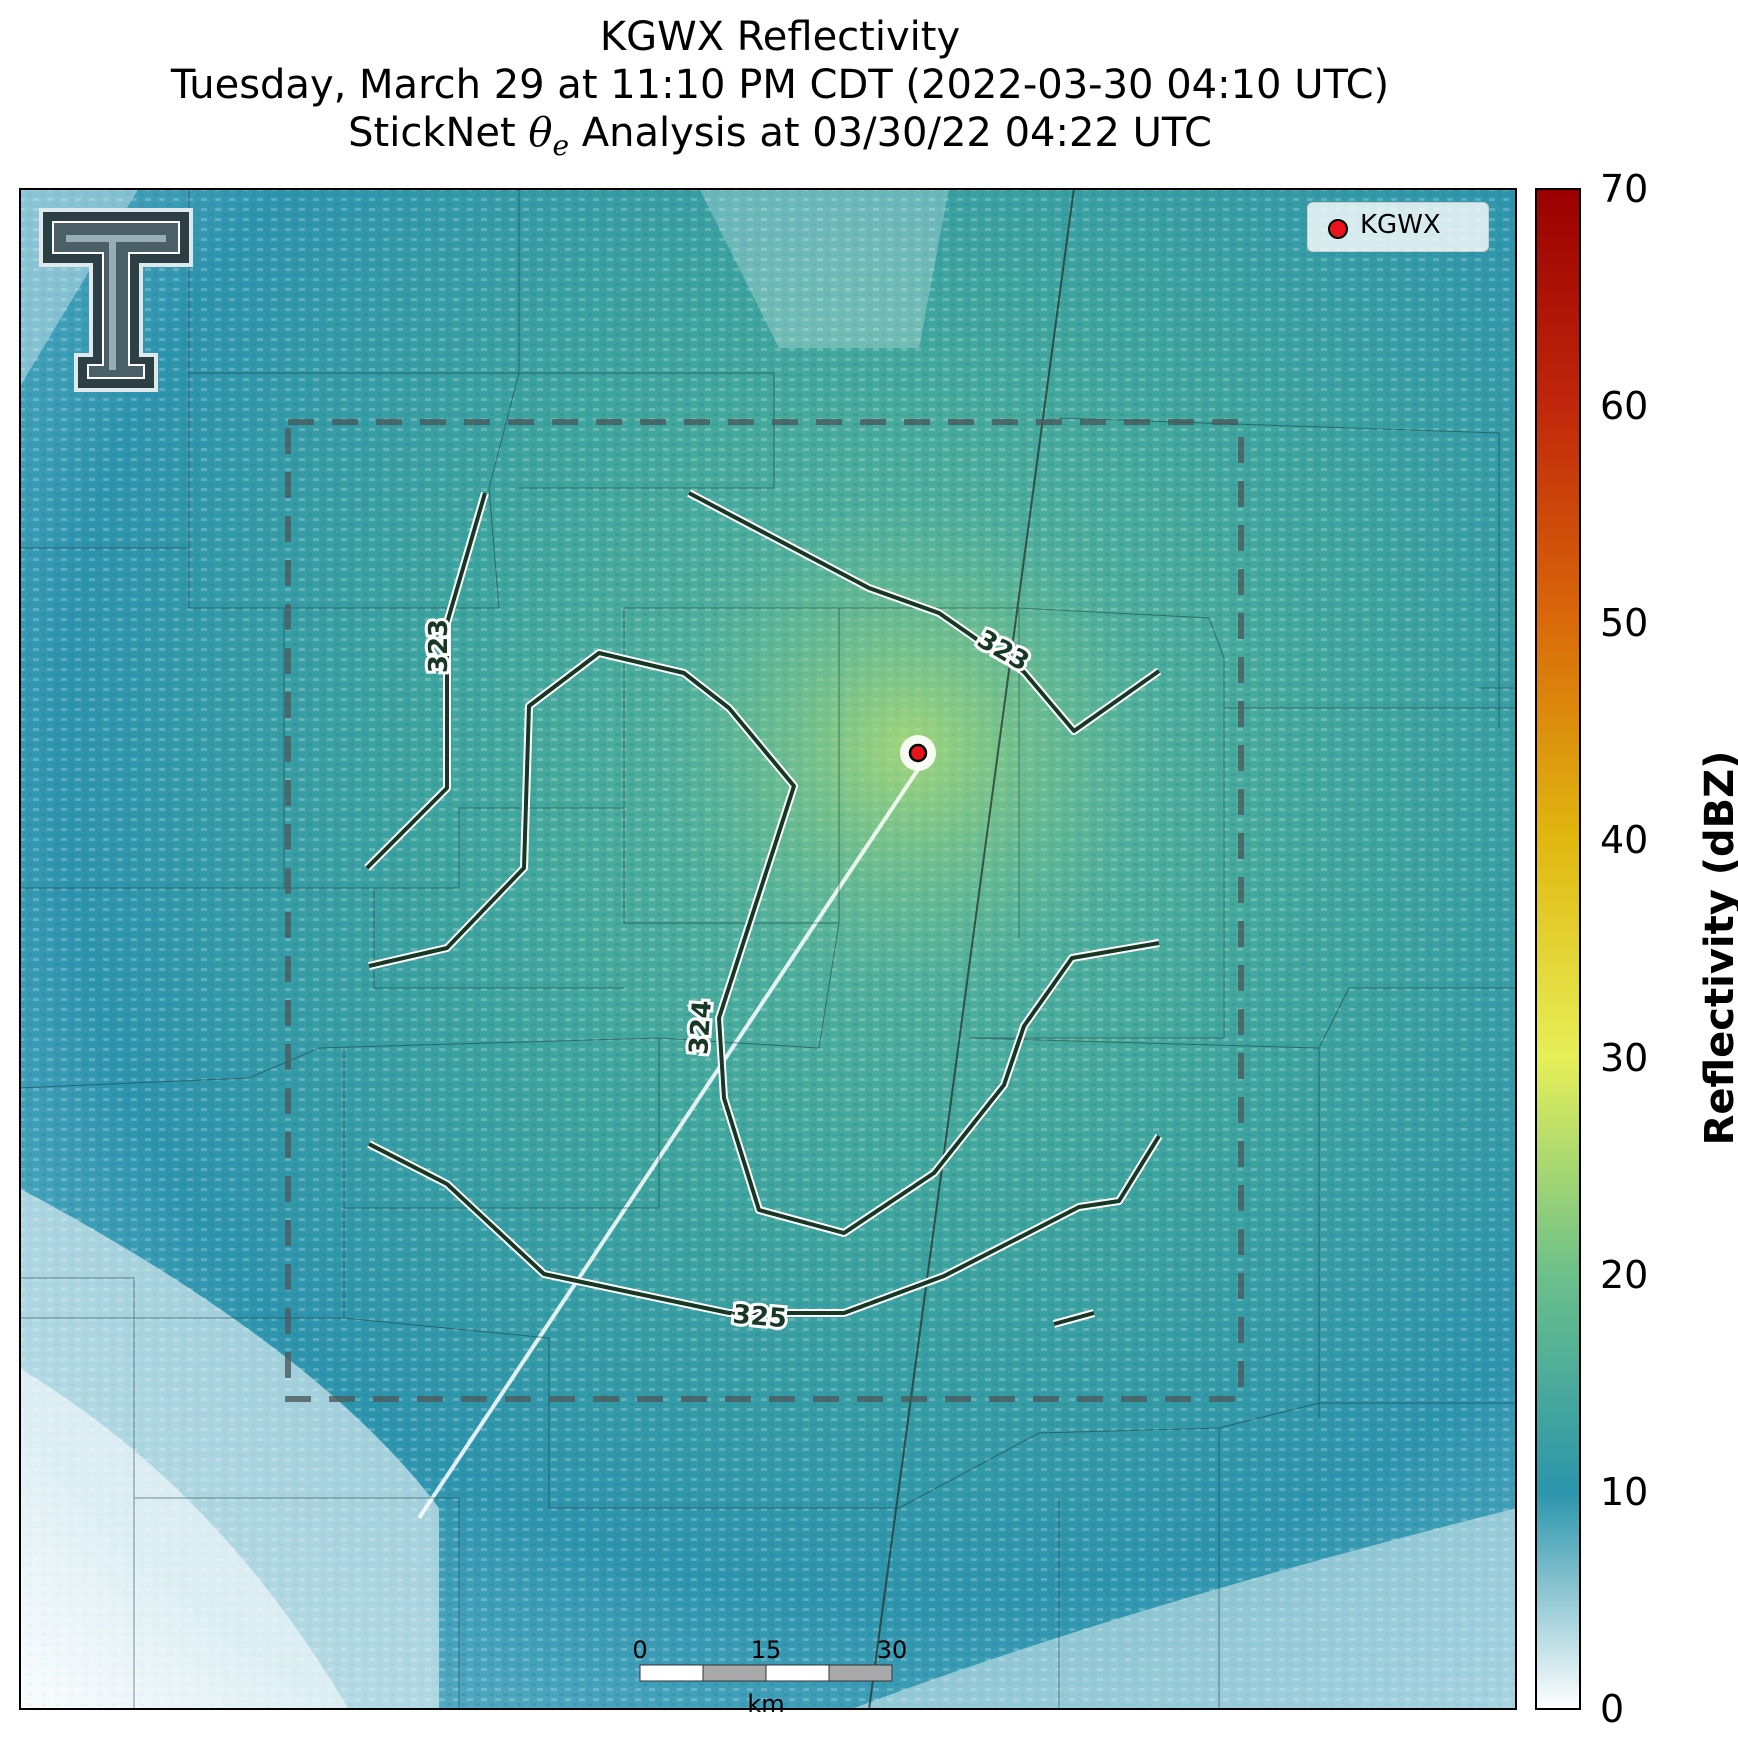 This screenshot has width=1738, height=1743. Describe the element at coordinates (1624, 406) in the screenshot. I see `colorbar-tick-label: 60` at that location.